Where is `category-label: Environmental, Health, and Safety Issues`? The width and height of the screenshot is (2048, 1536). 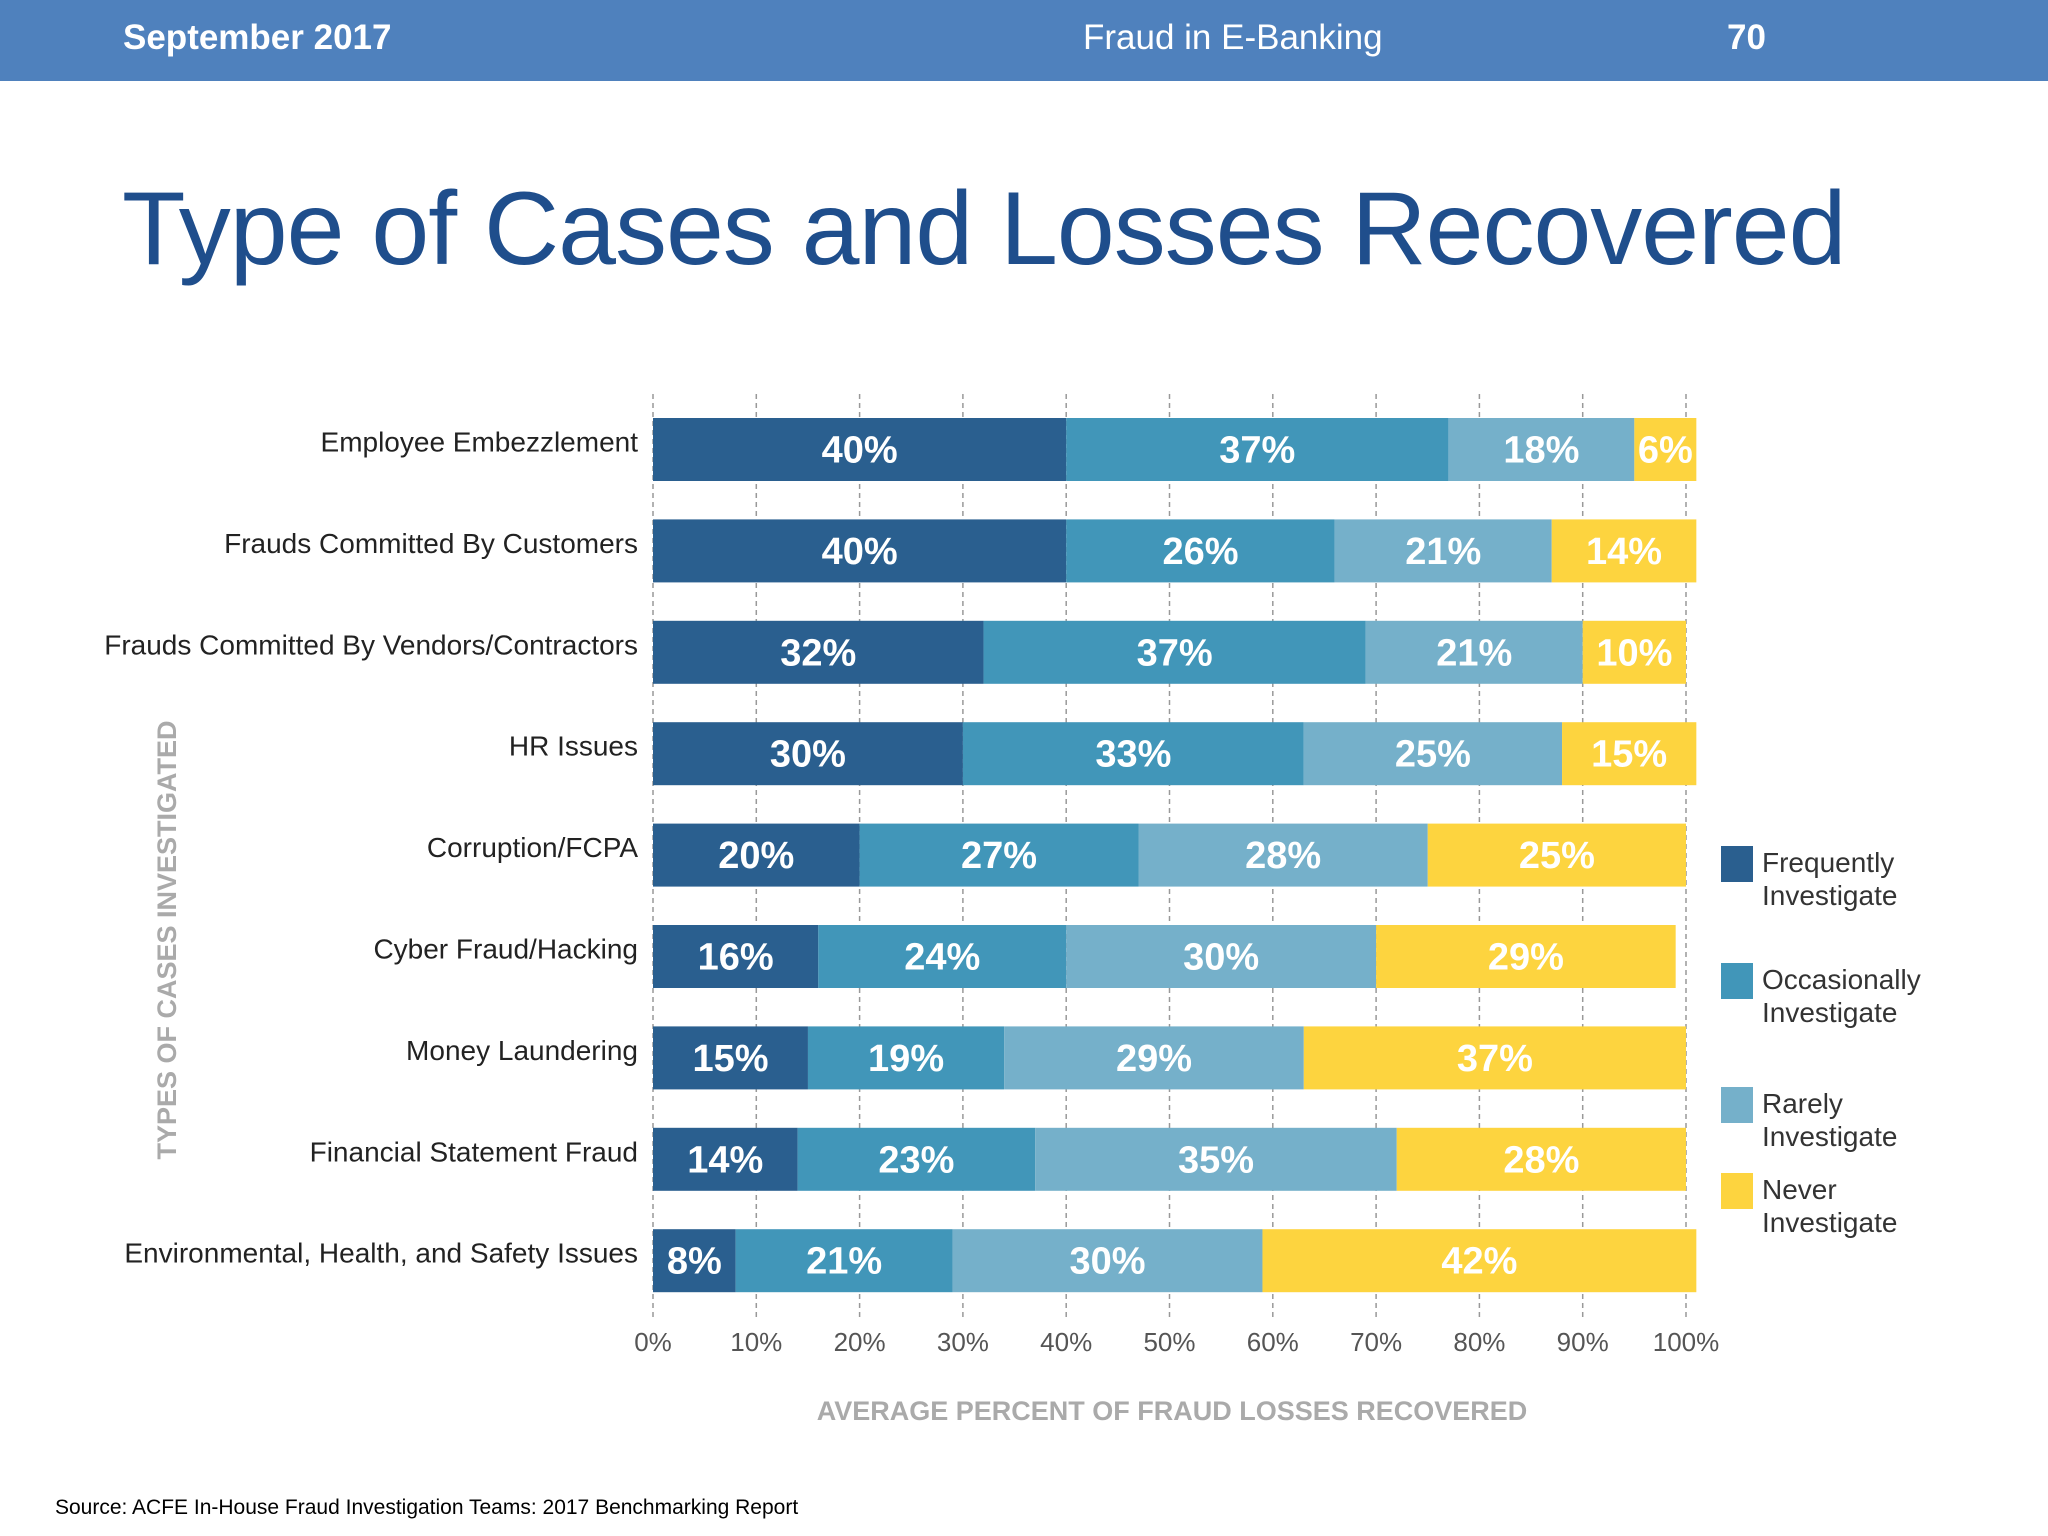
category-label: Environmental, Health, and Safety Issues is located at coordinates (381, 1253).